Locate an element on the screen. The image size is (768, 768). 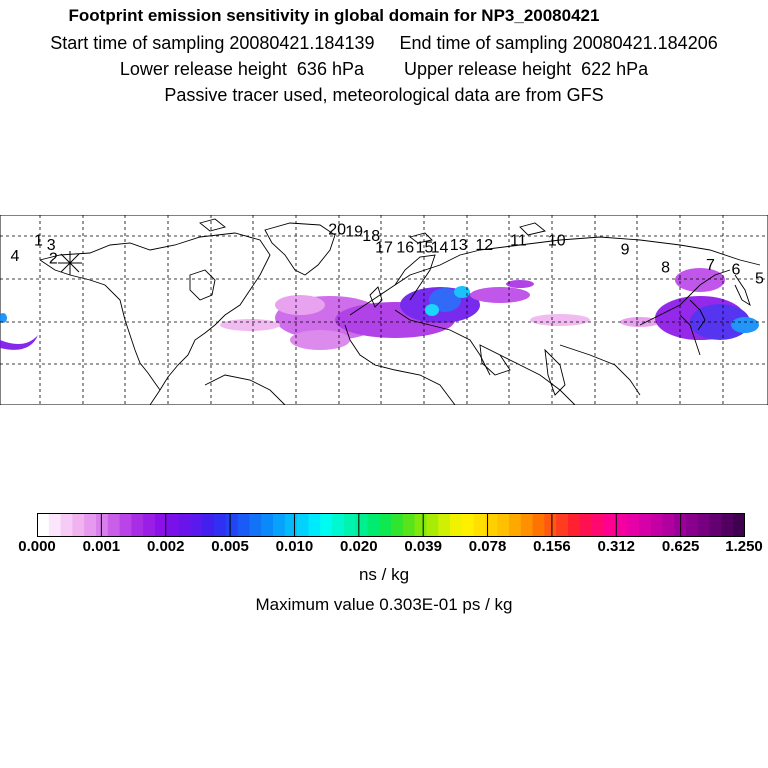
release-star-marker is located at coordinates (70, 263).